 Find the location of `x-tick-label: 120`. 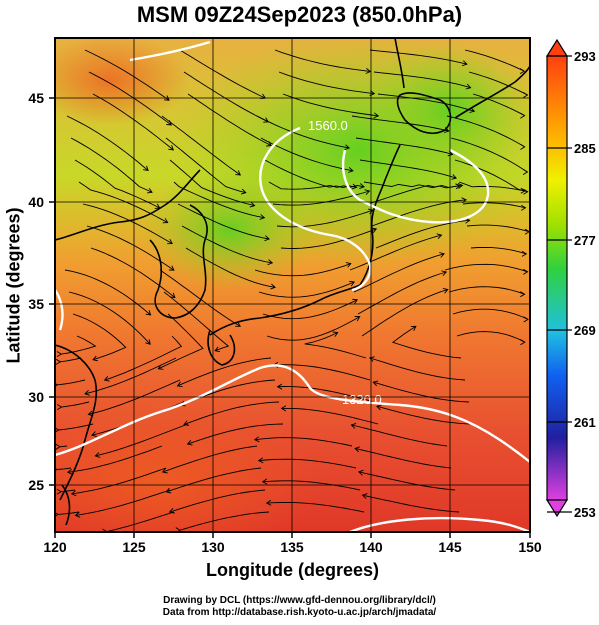

x-tick-label: 120 is located at coordinates (55, 547).